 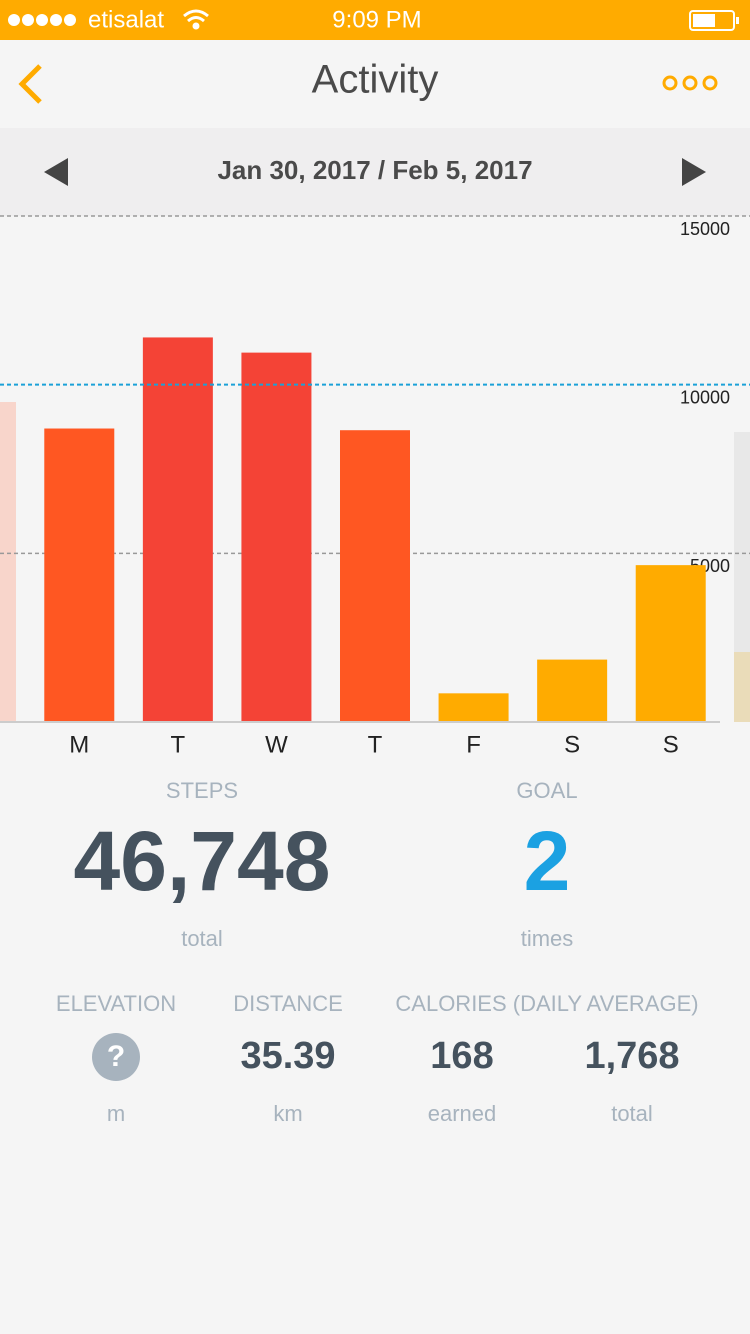 What do you see at coordinates (116, 1113) in the screenshot?
I see `elevation-unit: m` at bounding box center [116, 1113].